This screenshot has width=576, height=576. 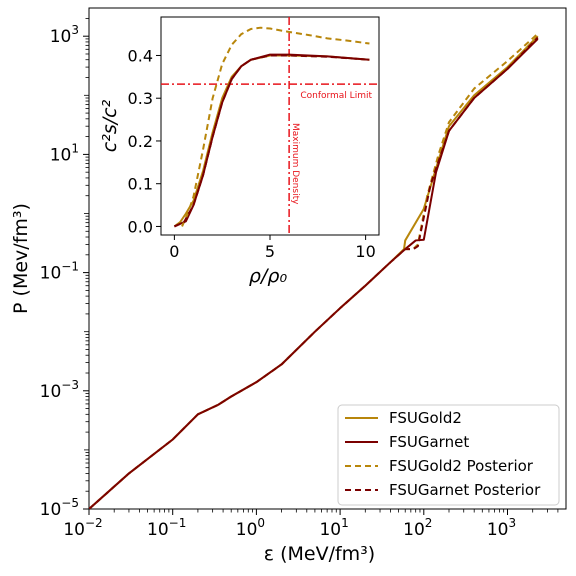 What do you see at coordinates (166, 528) in the screenshot?
I see `x-tick-label: 10⁻¹` at bounding box center [166, 528].